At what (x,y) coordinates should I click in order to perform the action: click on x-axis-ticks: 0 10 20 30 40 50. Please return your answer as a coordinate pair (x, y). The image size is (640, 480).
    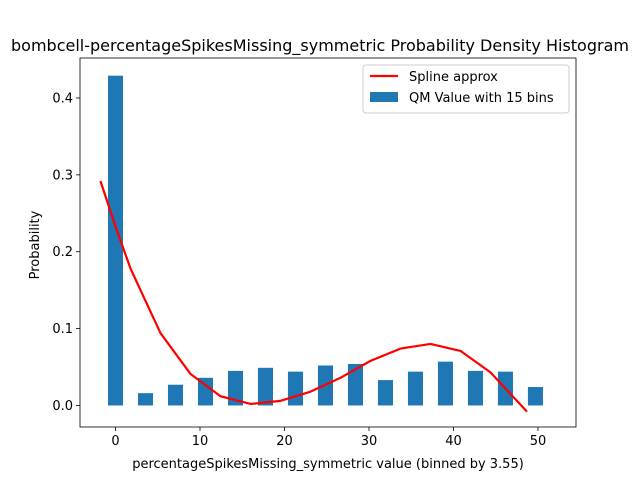
    Looking at the image, I should click on (328, 438).